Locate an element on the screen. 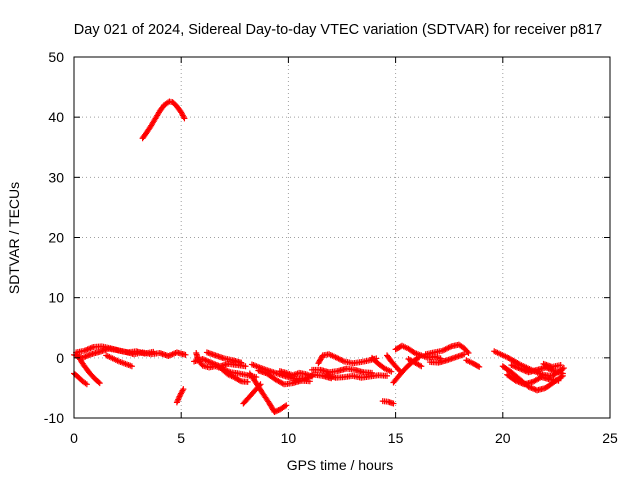 The image size is (640, 480). x-tick-label: 5 is located at coordinates (181, 438).